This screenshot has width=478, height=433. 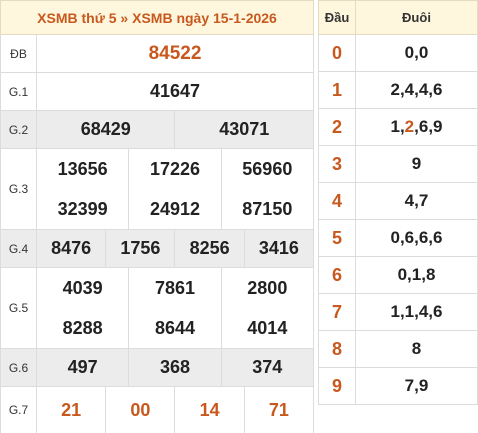 I want to click on prize-row-db: ĐB 84522, so click(x=157, y=53).